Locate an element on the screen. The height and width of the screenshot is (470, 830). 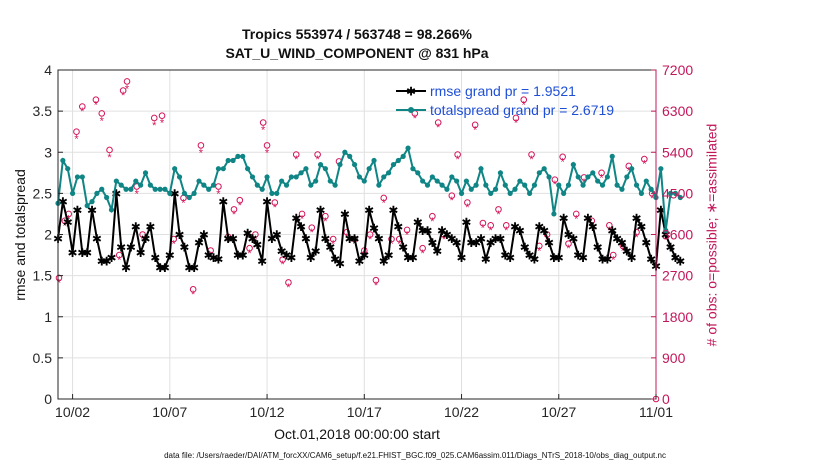
series-line is located at coordinates (369, 231).